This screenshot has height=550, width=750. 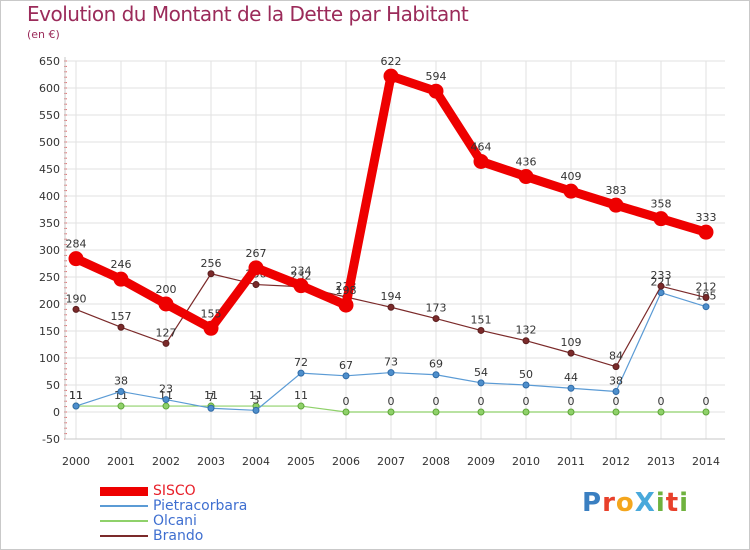 I want to click on data-label-brando: 173, so click(x=436, y=308).